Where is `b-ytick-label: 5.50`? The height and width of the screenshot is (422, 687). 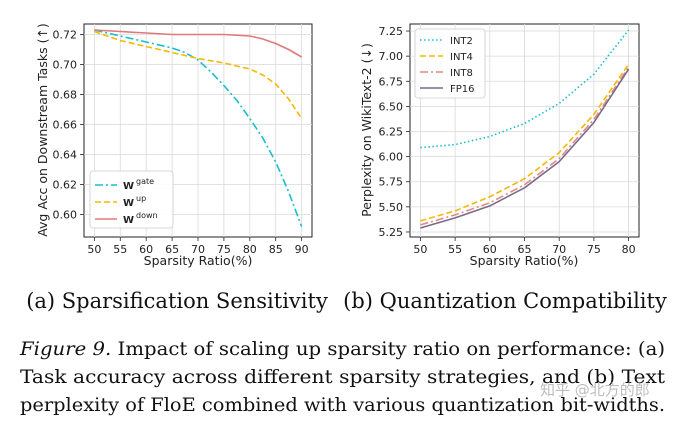
b-ytick-label: 5.50 is located at coordinates (391, 207).